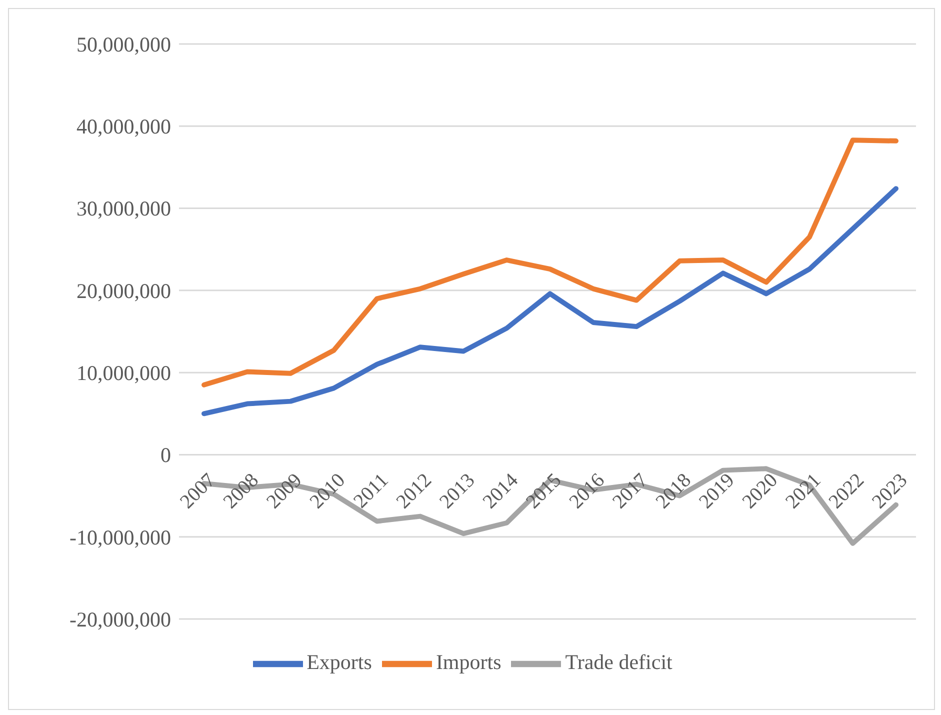 This screenshot has width=941, height=715. I want to click on x-tick-label: 2011, so click(371, 491).